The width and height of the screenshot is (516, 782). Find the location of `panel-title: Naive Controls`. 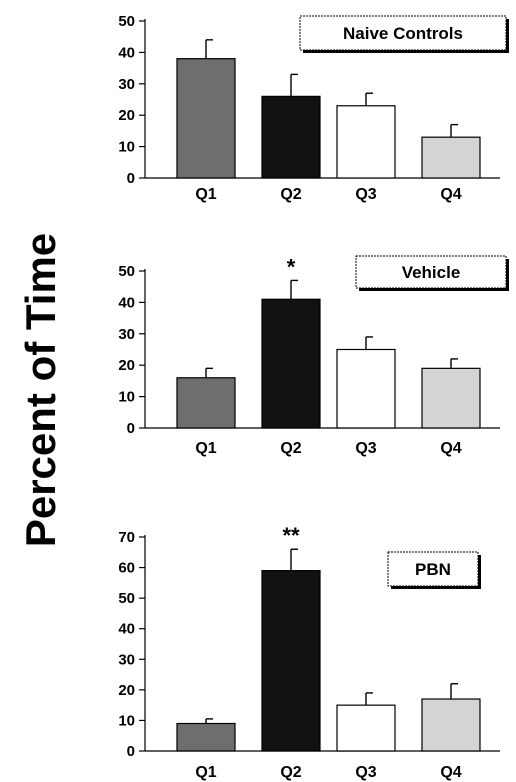

panel-title: Naive Controls is located at coordinates (403, 33).